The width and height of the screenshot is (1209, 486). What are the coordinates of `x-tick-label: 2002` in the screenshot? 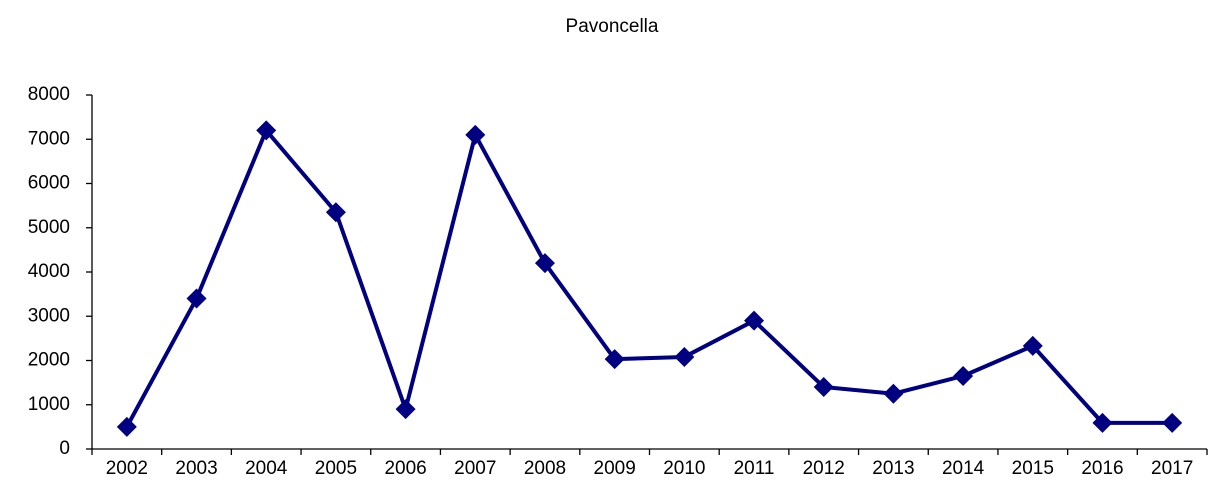 It's located at (127, 468).